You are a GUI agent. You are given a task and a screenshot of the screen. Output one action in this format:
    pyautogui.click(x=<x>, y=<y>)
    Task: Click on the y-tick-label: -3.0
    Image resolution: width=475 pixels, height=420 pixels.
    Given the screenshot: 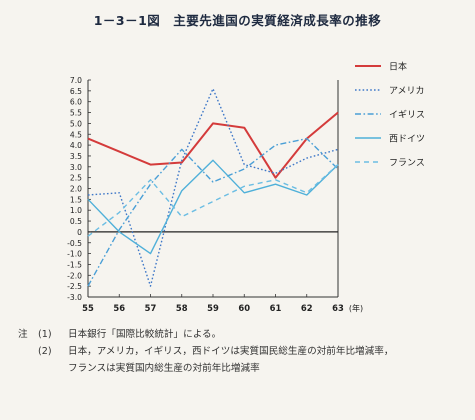 What is the action you would take?
    pyautogui.click(x=74, y=297)
    